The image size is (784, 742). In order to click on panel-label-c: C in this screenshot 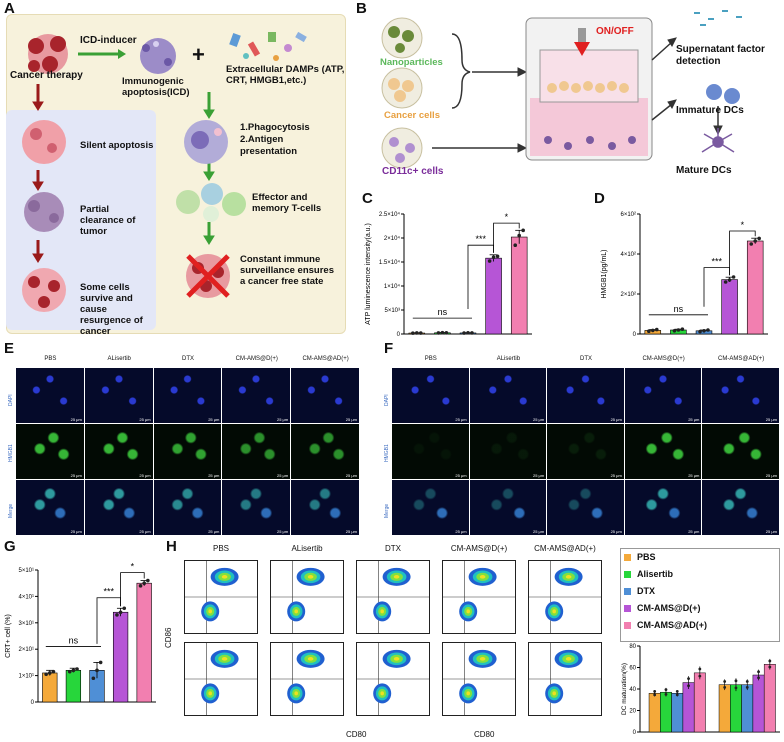, I will do `click(367, 198)`.